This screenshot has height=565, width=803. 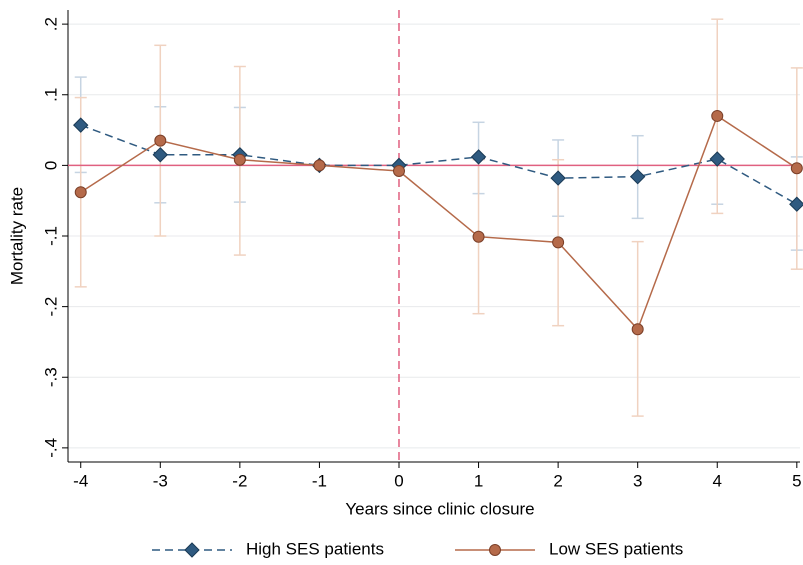 What do you see at coordinates (315, 548) in the screenshot?
I see `legend-label: High SES patients` at bounding box center [315, 548].